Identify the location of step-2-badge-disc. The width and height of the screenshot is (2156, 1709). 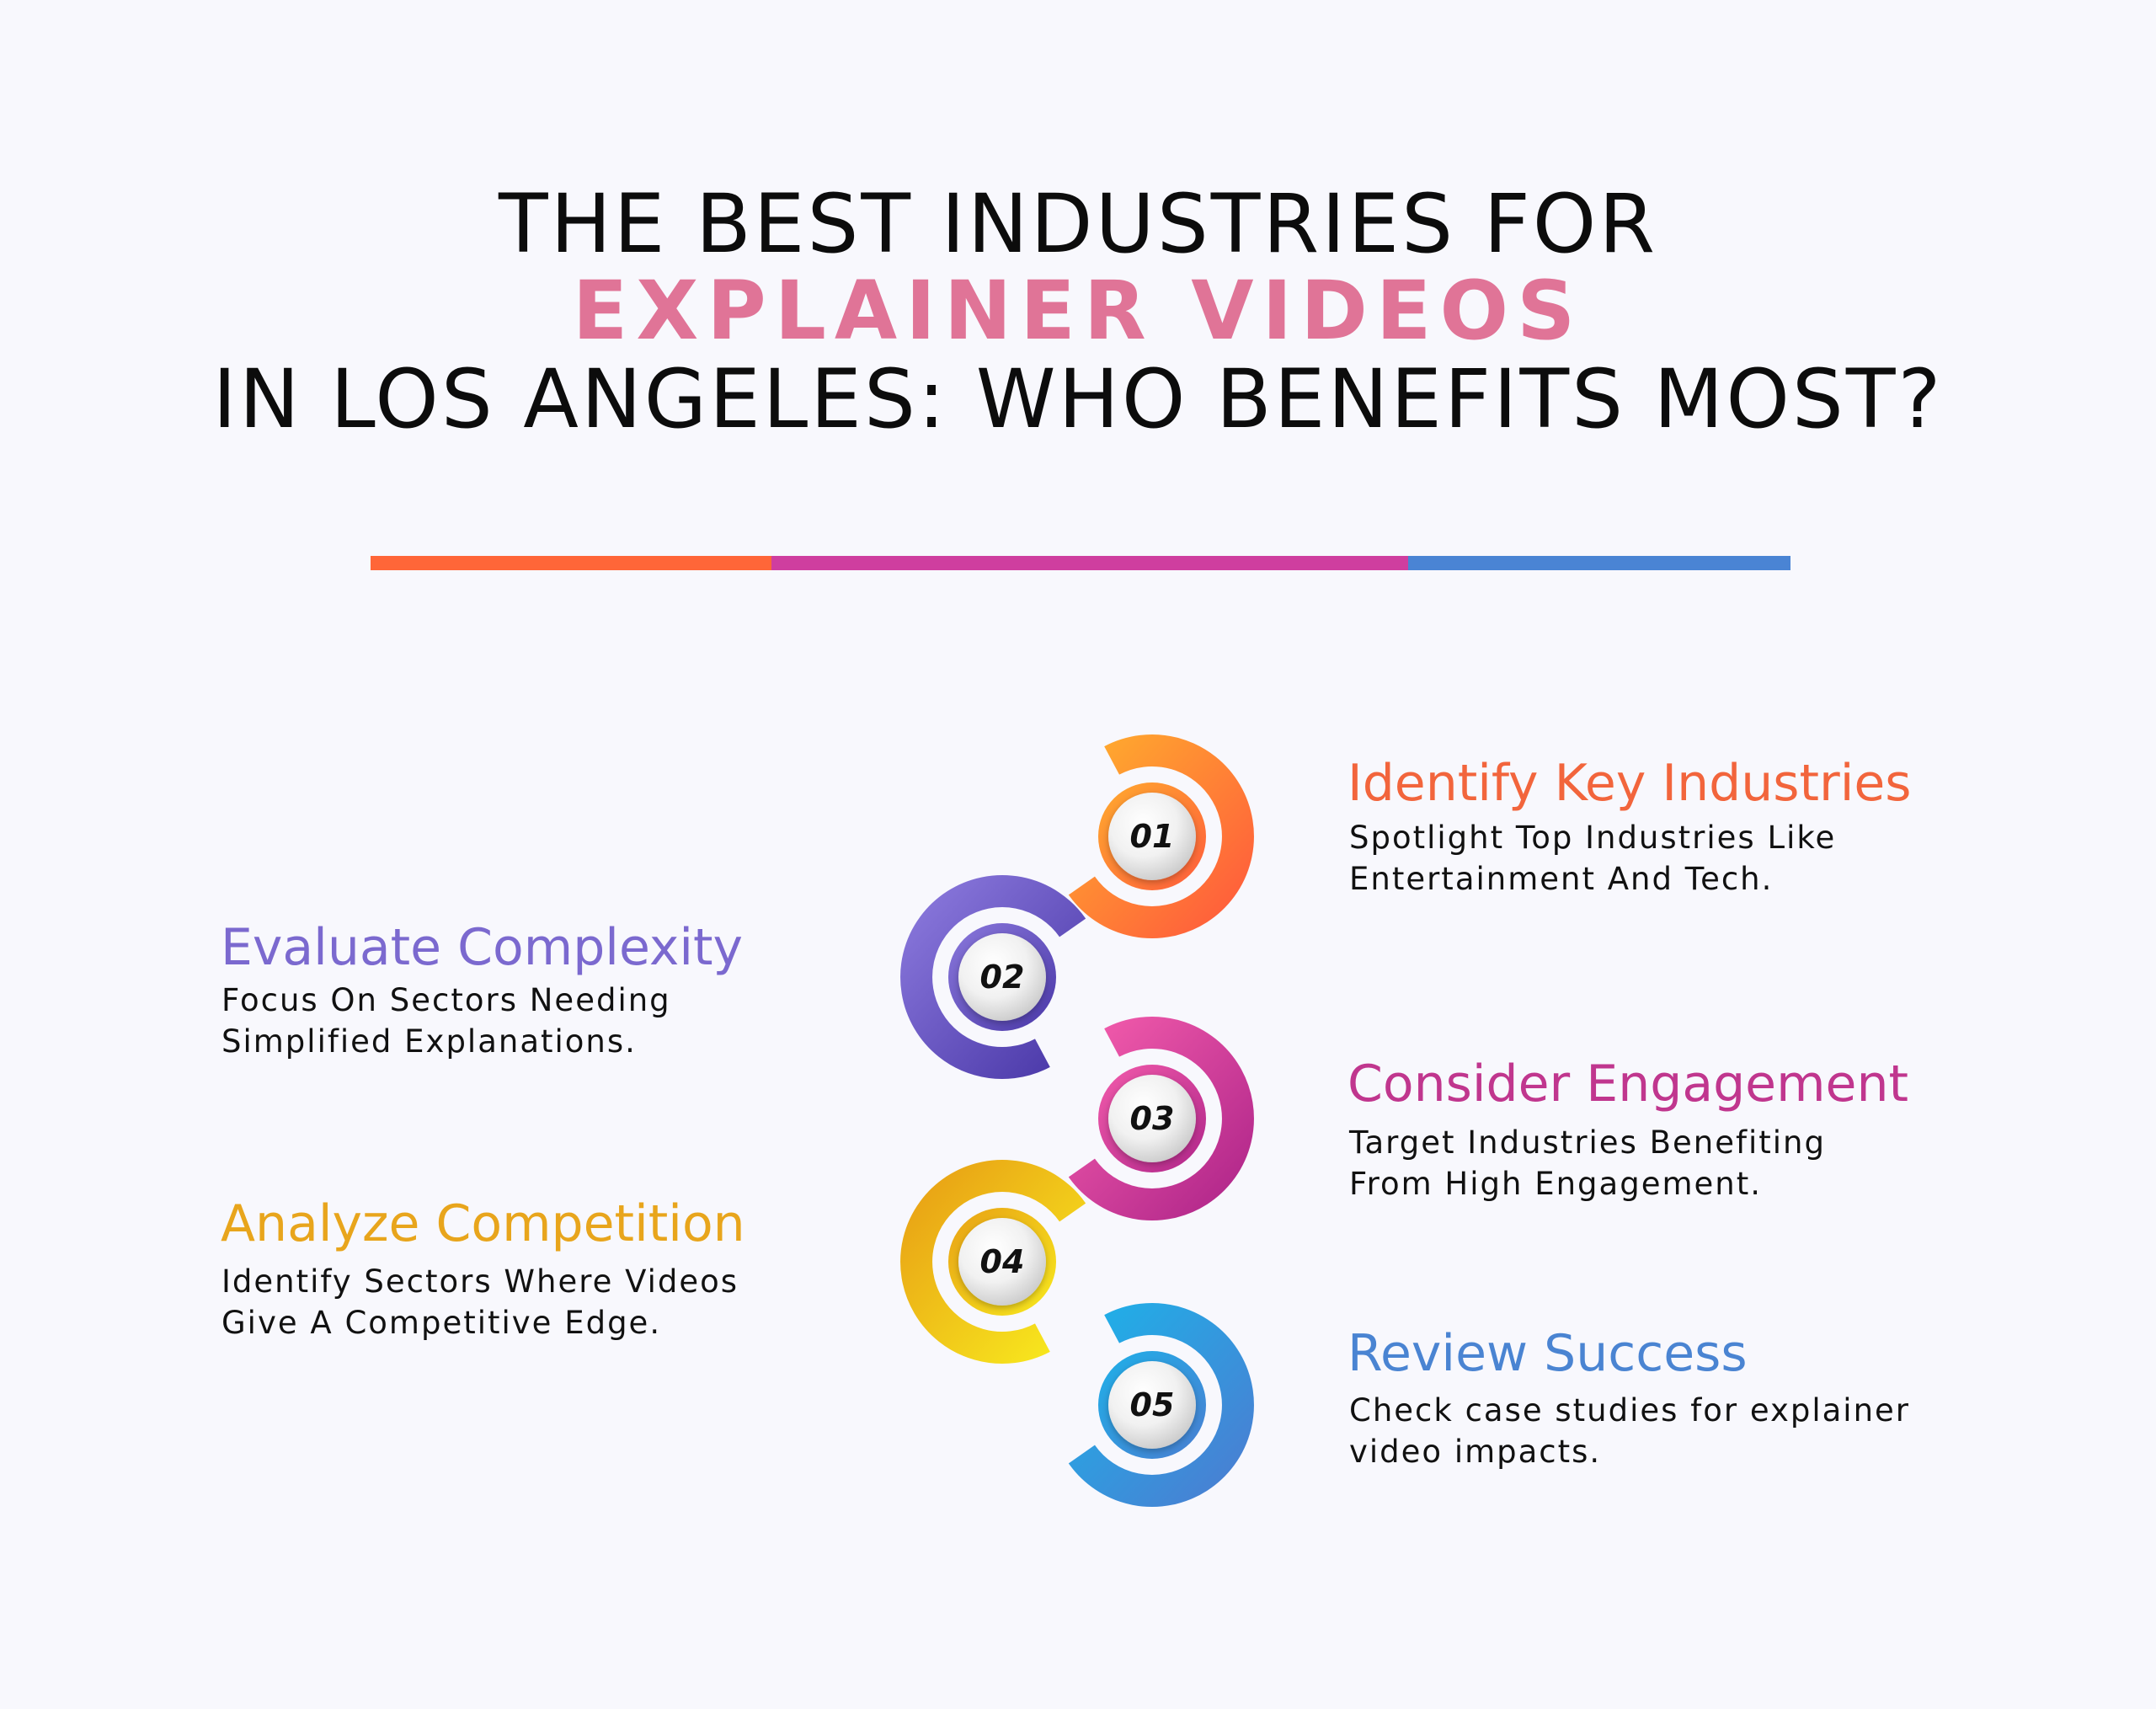
(1002, 977).